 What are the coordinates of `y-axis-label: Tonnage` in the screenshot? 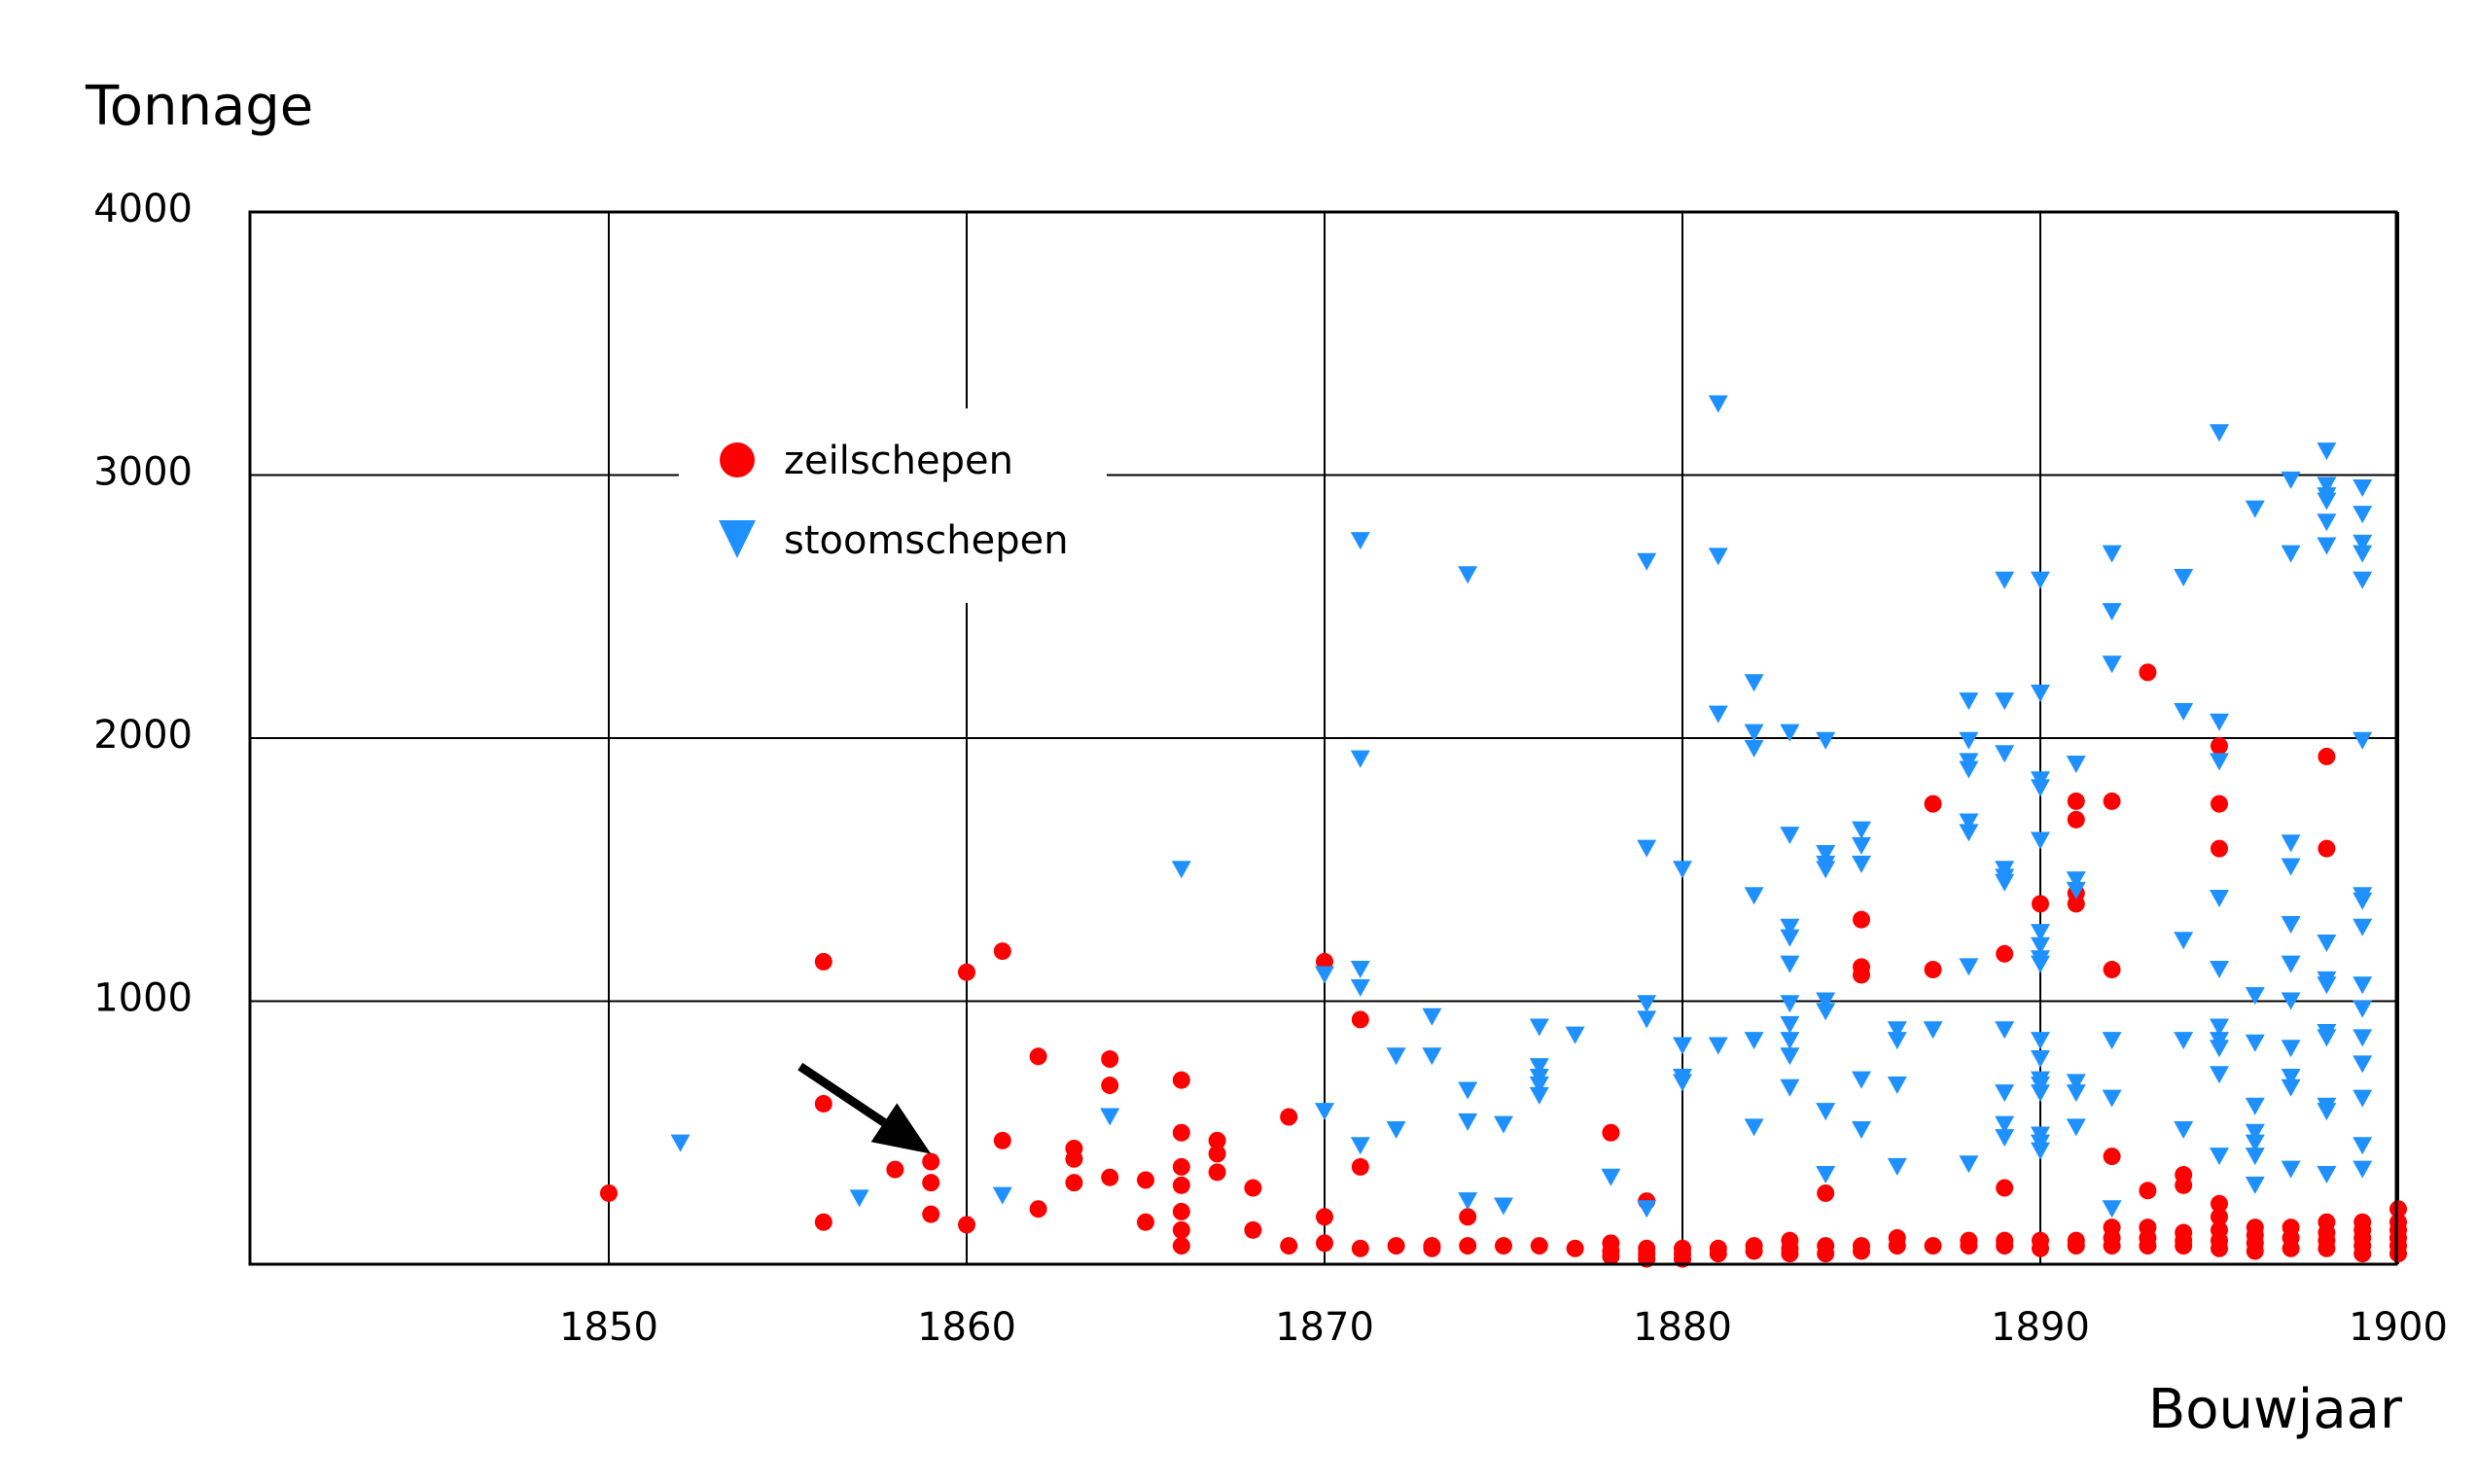 It's located at (199, 107).